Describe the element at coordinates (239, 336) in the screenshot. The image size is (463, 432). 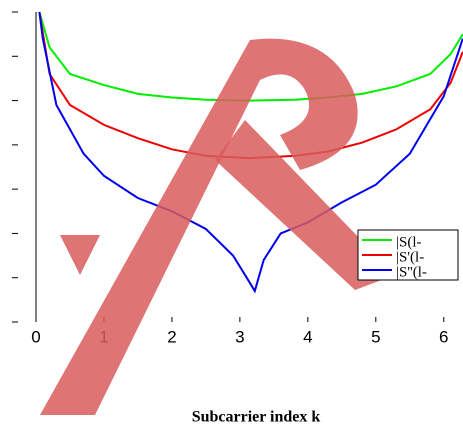
I see `x-tick-label: 3` at that location.